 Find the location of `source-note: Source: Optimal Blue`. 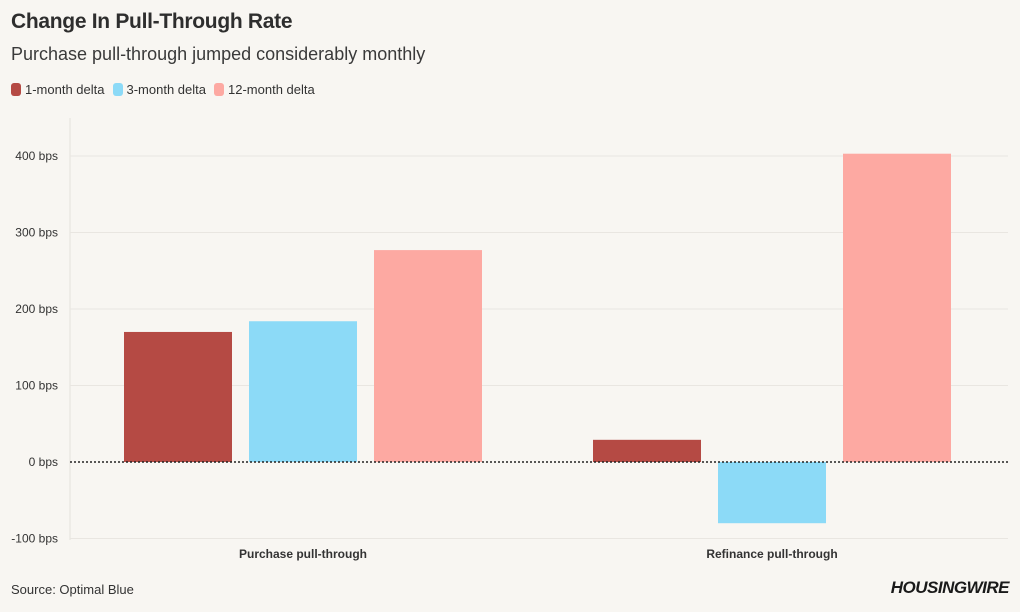

source-note: Source: Optimal Blue is located at coordinates (72, 589).